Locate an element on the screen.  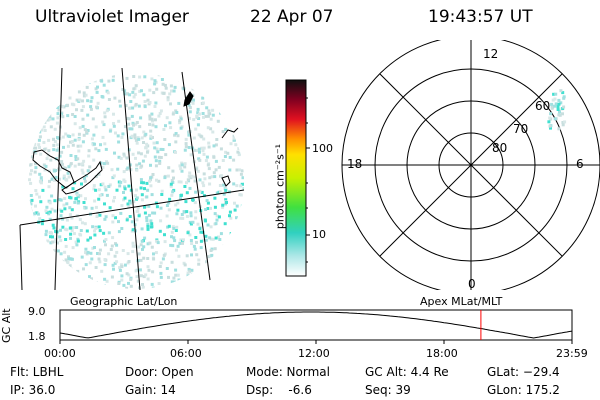
time-tick-label: 00:00 is located at coordinates (60, 353).